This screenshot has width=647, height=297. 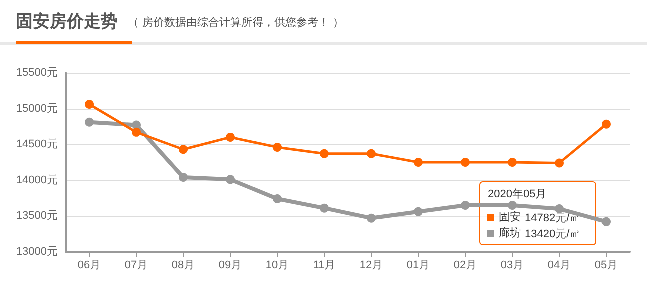 What do you see at coordinates (37, 73) in the screenshot?
I see `y-tick-label: 15500元` at bounding box center [37, 73].